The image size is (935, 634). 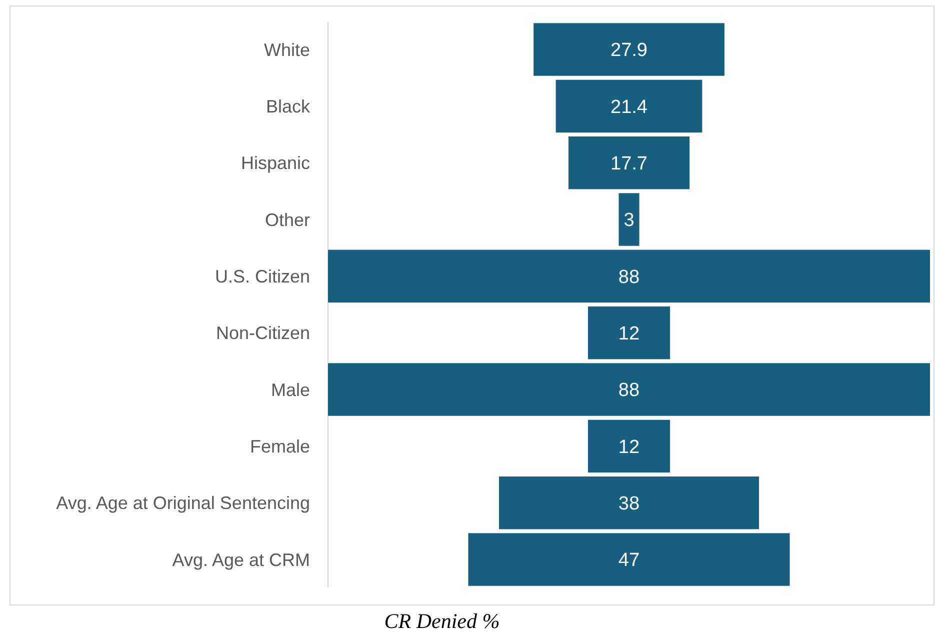 What do you see at coordinates (262, 276) in the screenshot?
I see `category-label: U.S. Citizen` at bounding box center [262, 276].